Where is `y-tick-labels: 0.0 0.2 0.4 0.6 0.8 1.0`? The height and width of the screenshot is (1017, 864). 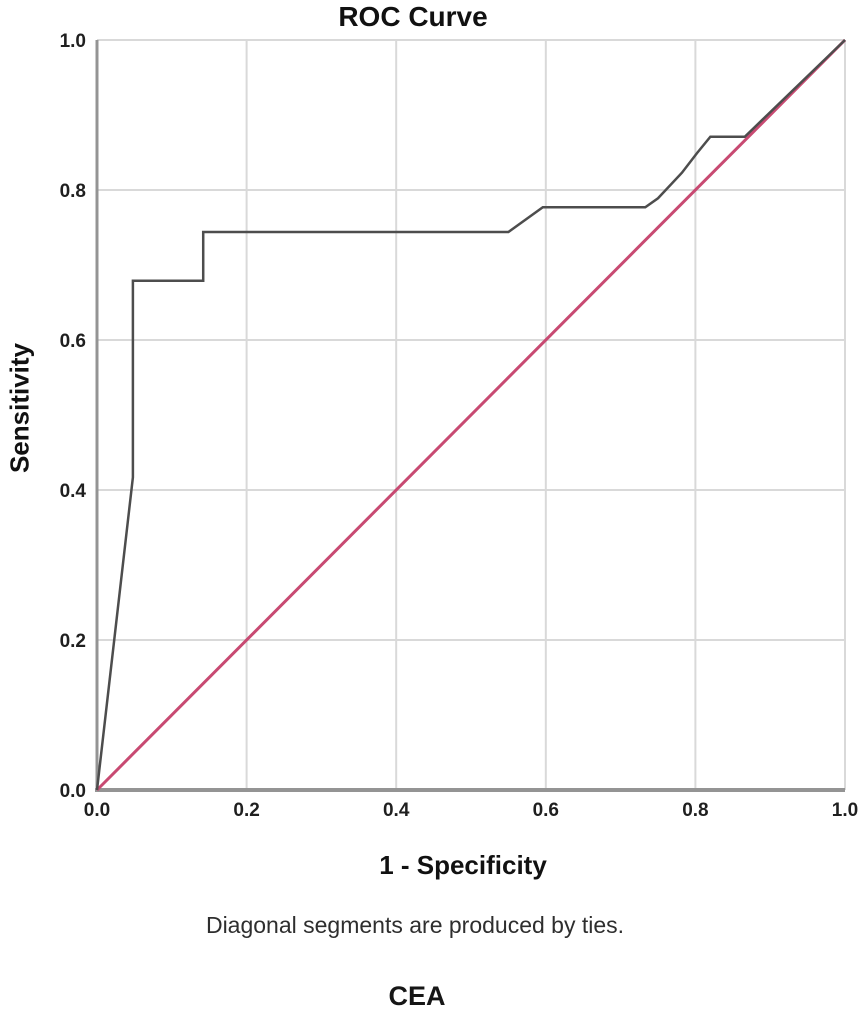
y-tick-labels: 0.0 0.2 0.4 0.6 0.8 1.0 is located at coordinates (73, 416).